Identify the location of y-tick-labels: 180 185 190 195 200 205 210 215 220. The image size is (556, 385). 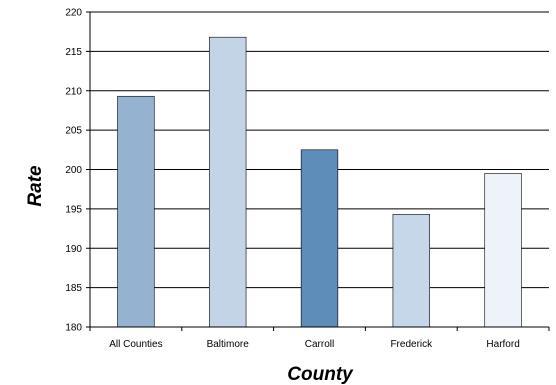
(73, 171).